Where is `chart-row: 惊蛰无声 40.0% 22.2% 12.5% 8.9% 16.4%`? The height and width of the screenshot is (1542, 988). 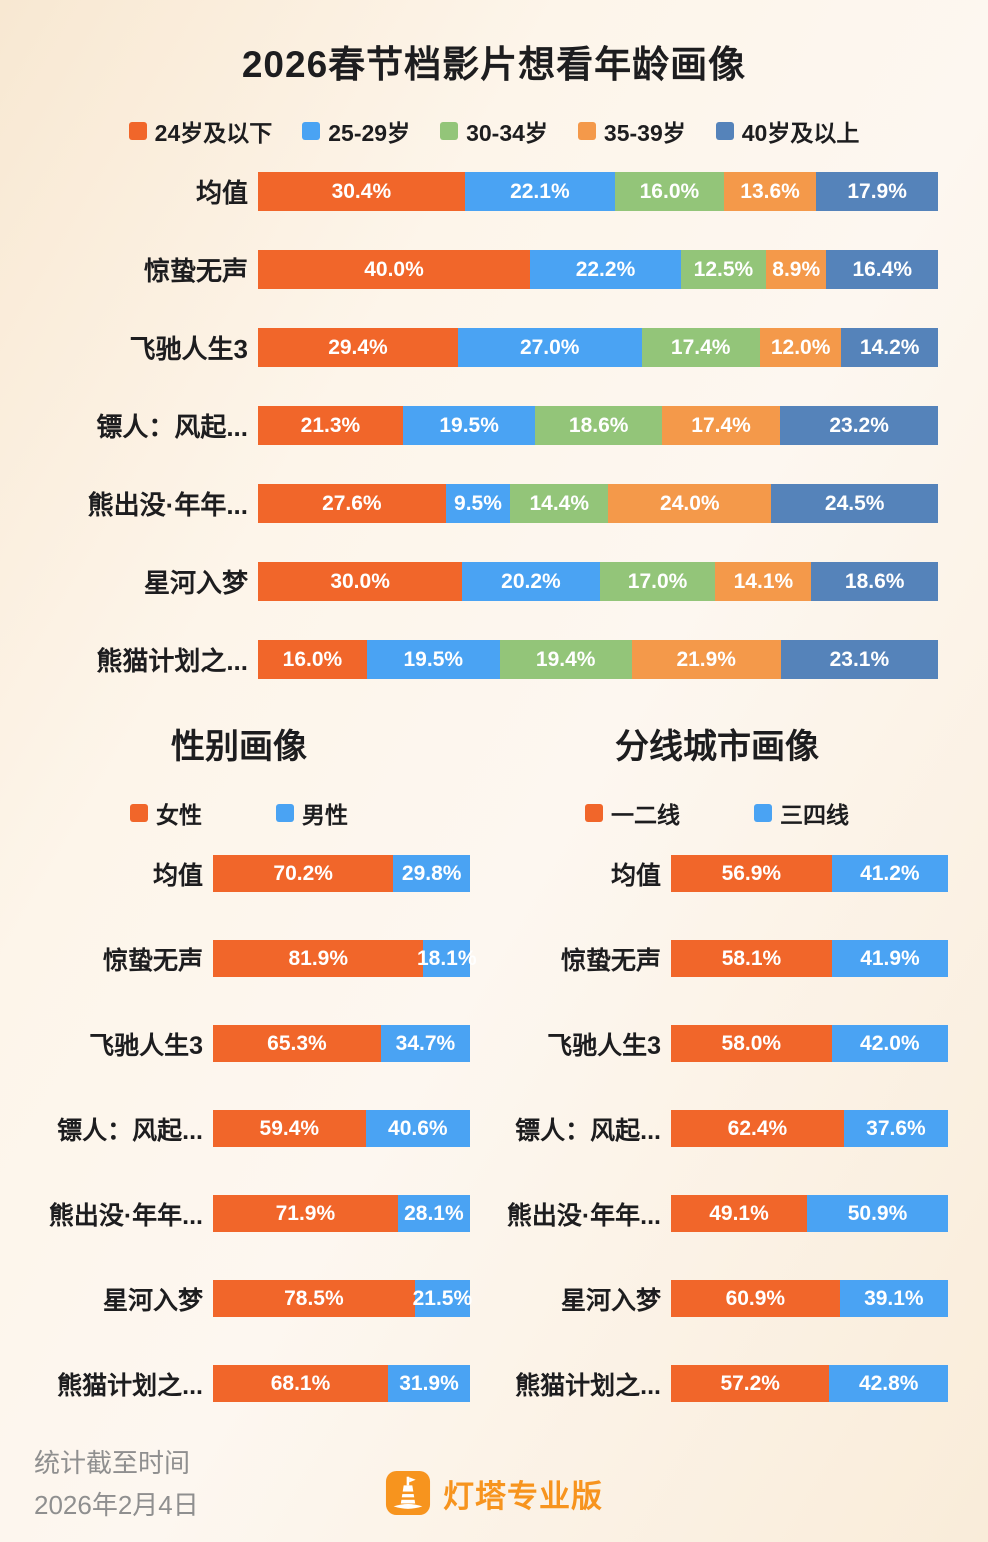 chart-row: 惊蛰无声 40.0% 22.2% 12.5% 8.9% 16.4% is located at coordinates (469, 269).